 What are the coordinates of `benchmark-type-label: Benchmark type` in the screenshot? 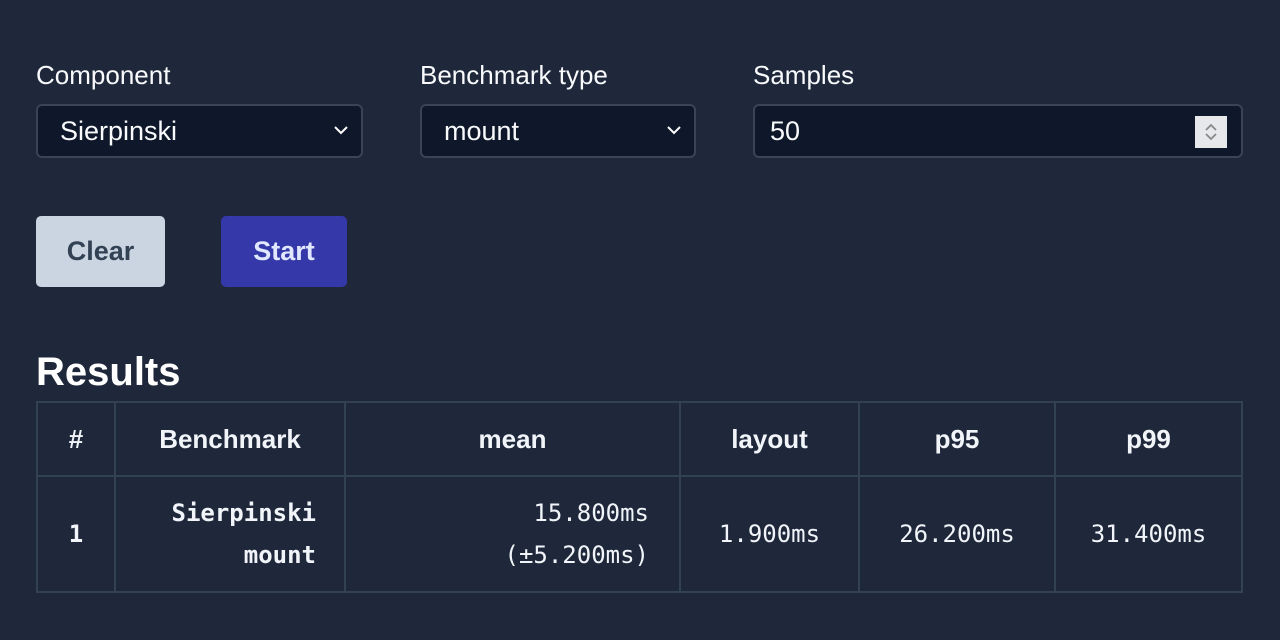 It's located at (514, 75).